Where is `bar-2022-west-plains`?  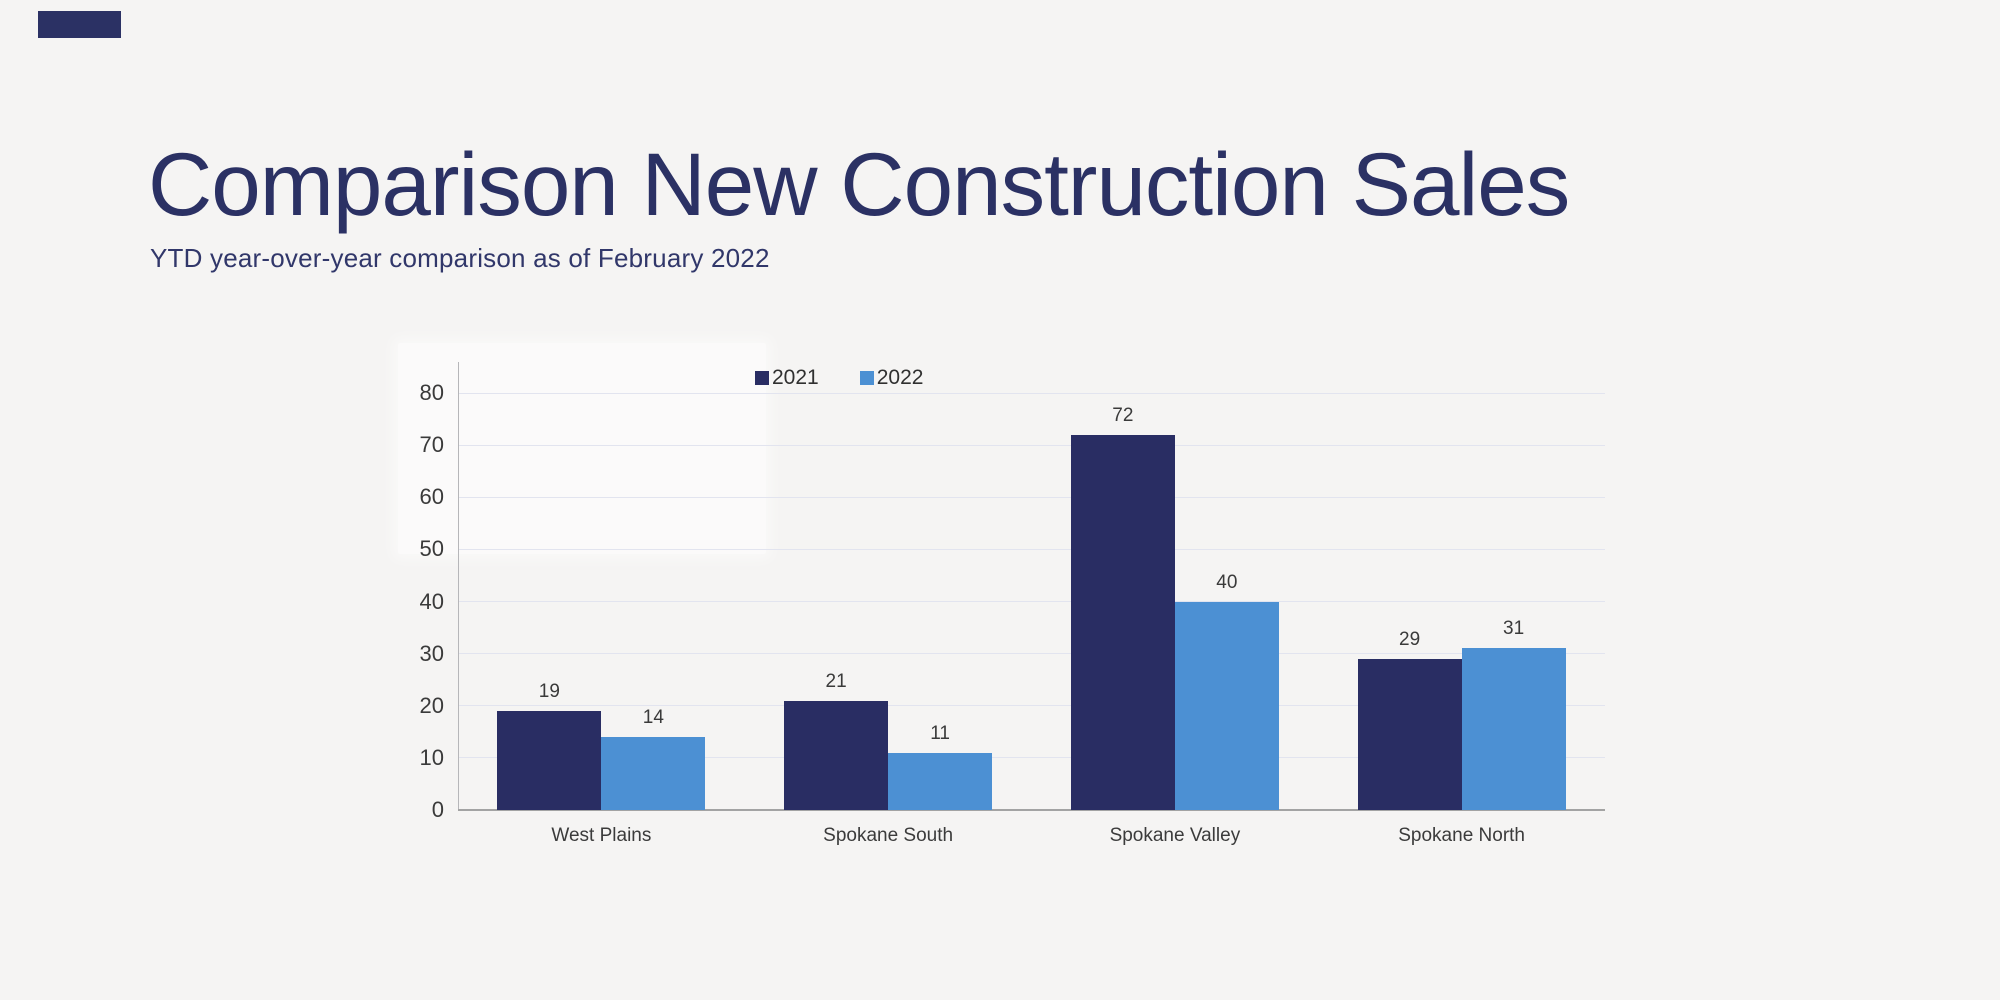
bar-2022-west-plains is located at coordinates (653, 773).